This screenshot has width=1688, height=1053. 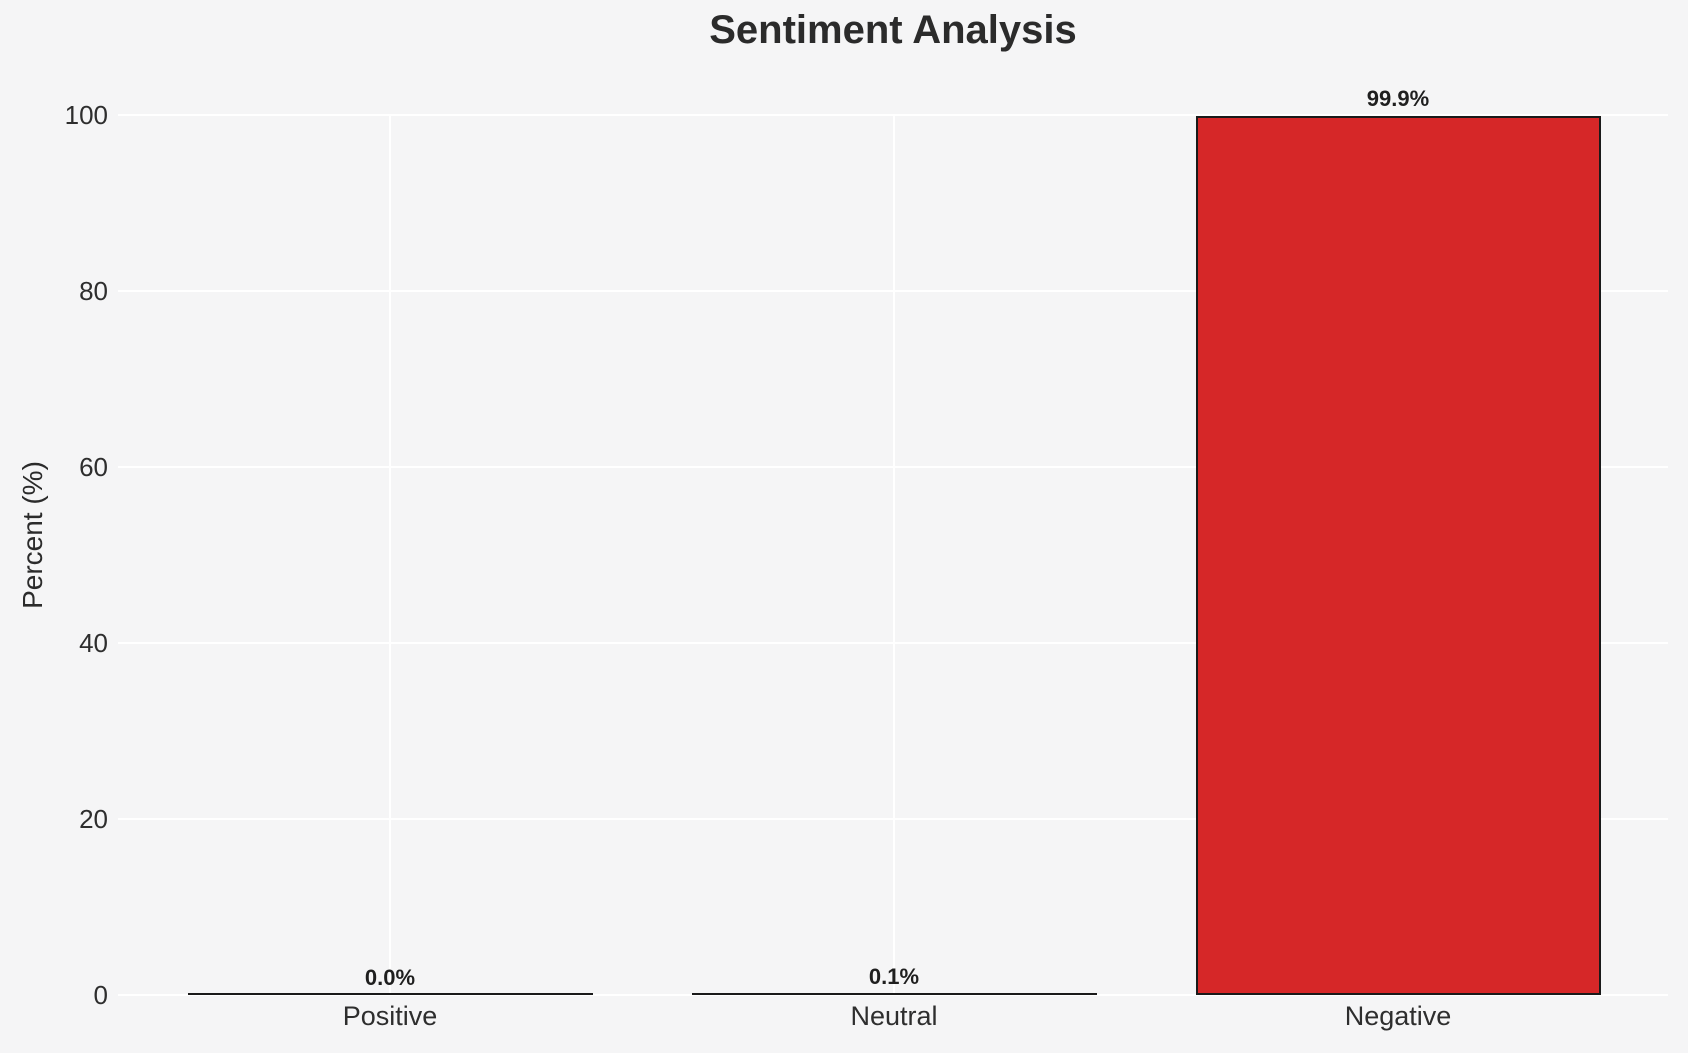 I want to click on bar-value-label: 99.9%, so click(x=1398, y=98).